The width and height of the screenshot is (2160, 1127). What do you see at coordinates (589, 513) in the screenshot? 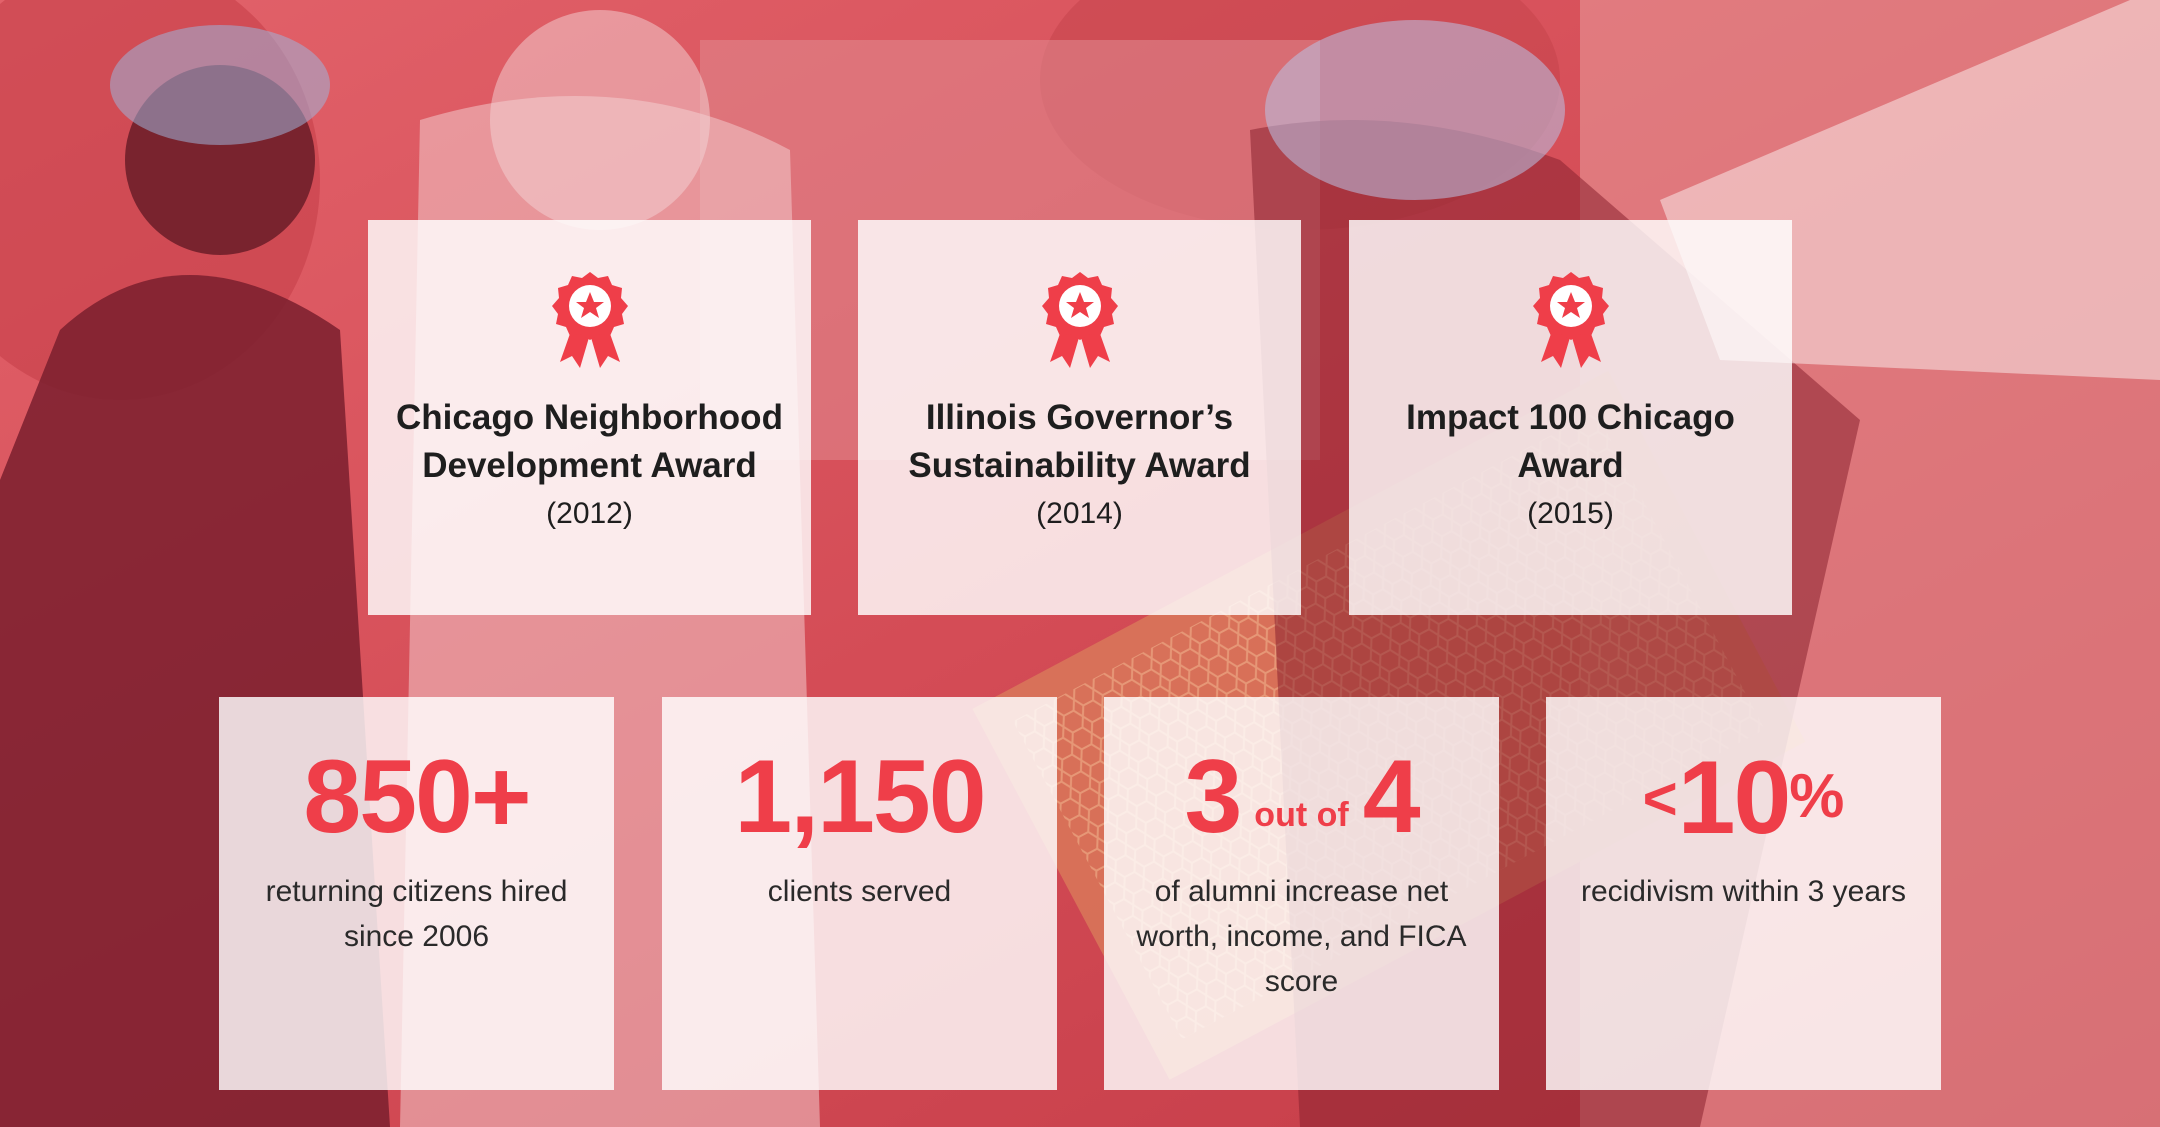
I see `award-year: (2012)` at bounding box center [589, 513].